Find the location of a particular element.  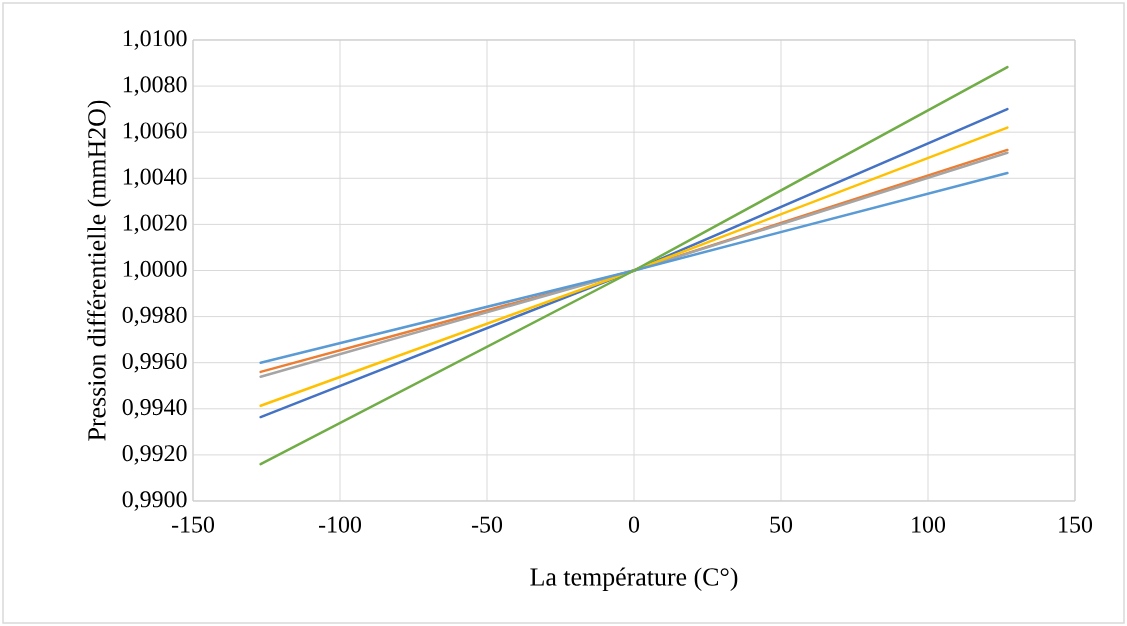

y-tick-label: 1,0020 is located at coordinates (155, 224).